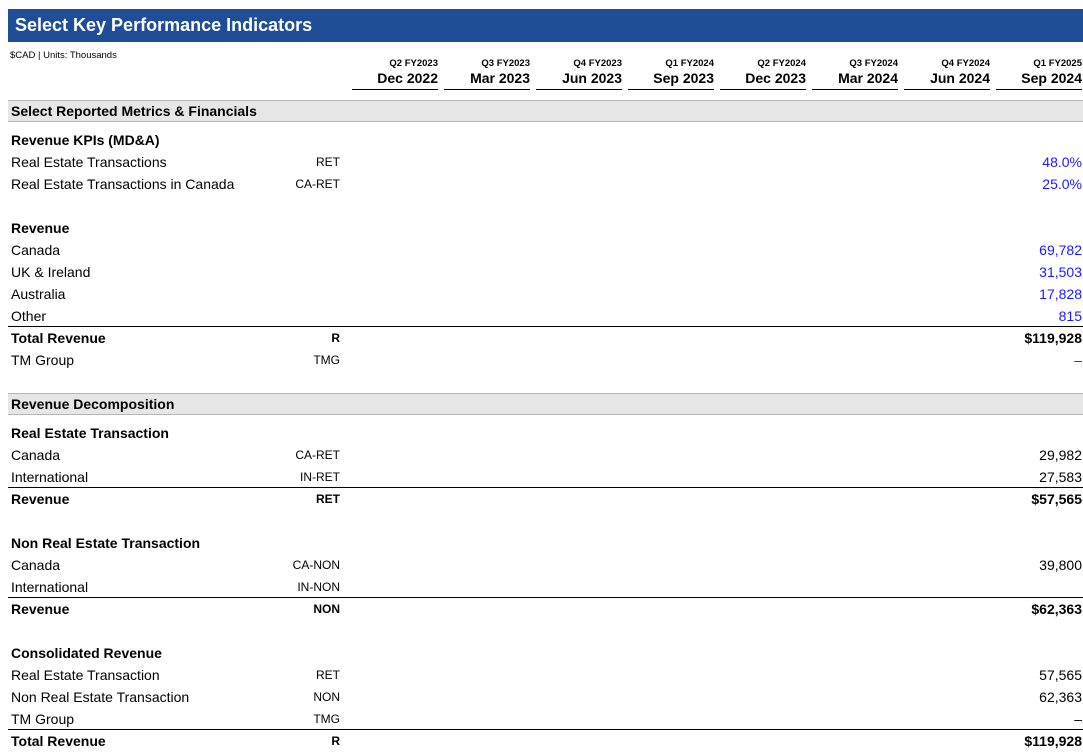 Image resolution: width=1083 pixels, height=755 pixels. Describe the element at coordinates (545, 675) in the screenshot. I see `table-row: Real Estate Transaction RET 57,565` at that location.